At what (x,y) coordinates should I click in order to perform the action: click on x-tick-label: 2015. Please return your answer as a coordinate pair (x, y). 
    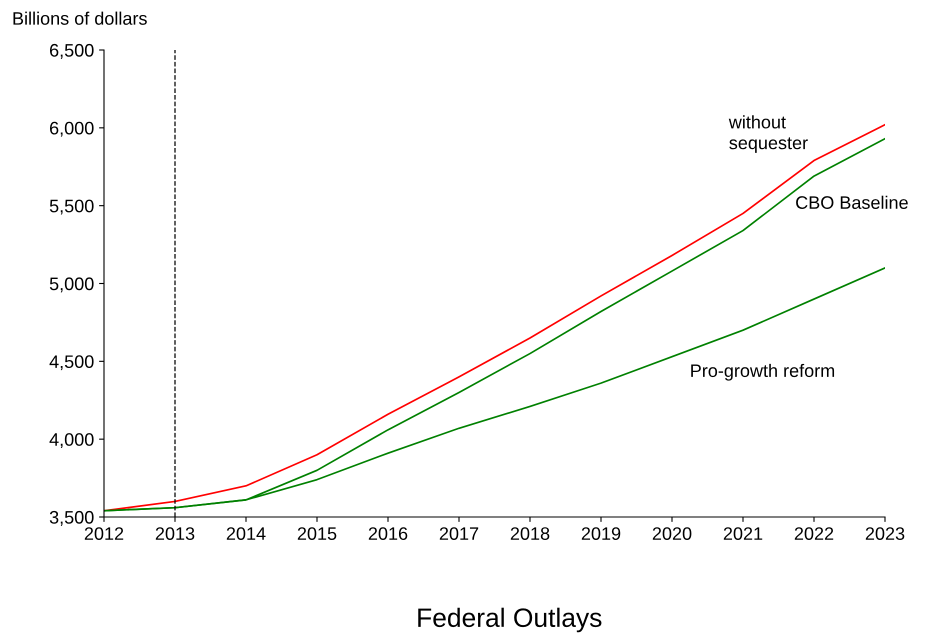
    Looking at the image, I should click on (317, 533).